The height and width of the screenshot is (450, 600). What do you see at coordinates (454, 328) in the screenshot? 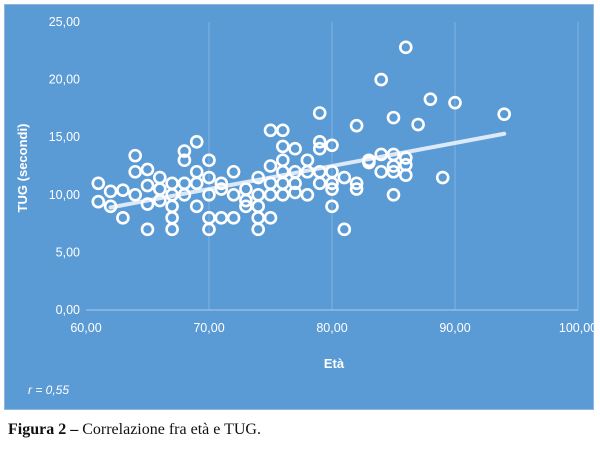
I see `x-tick-label: 90,00` at bounding box center [454, 328].